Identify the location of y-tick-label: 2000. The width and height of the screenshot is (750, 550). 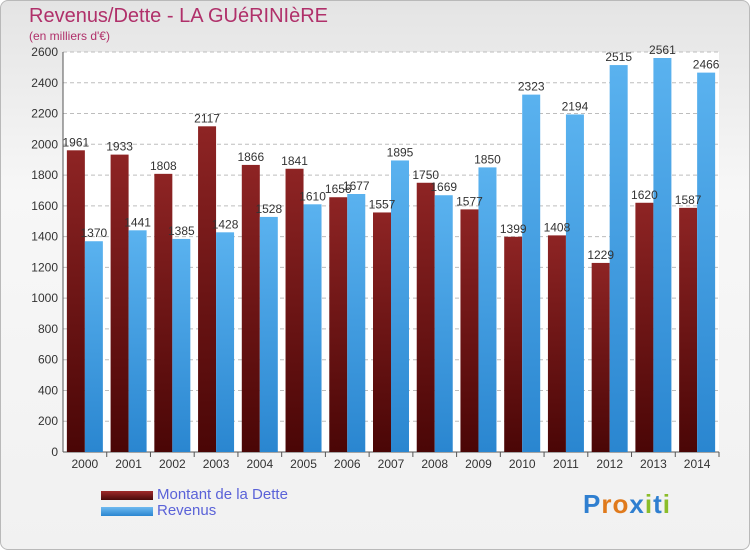
(44, 144).